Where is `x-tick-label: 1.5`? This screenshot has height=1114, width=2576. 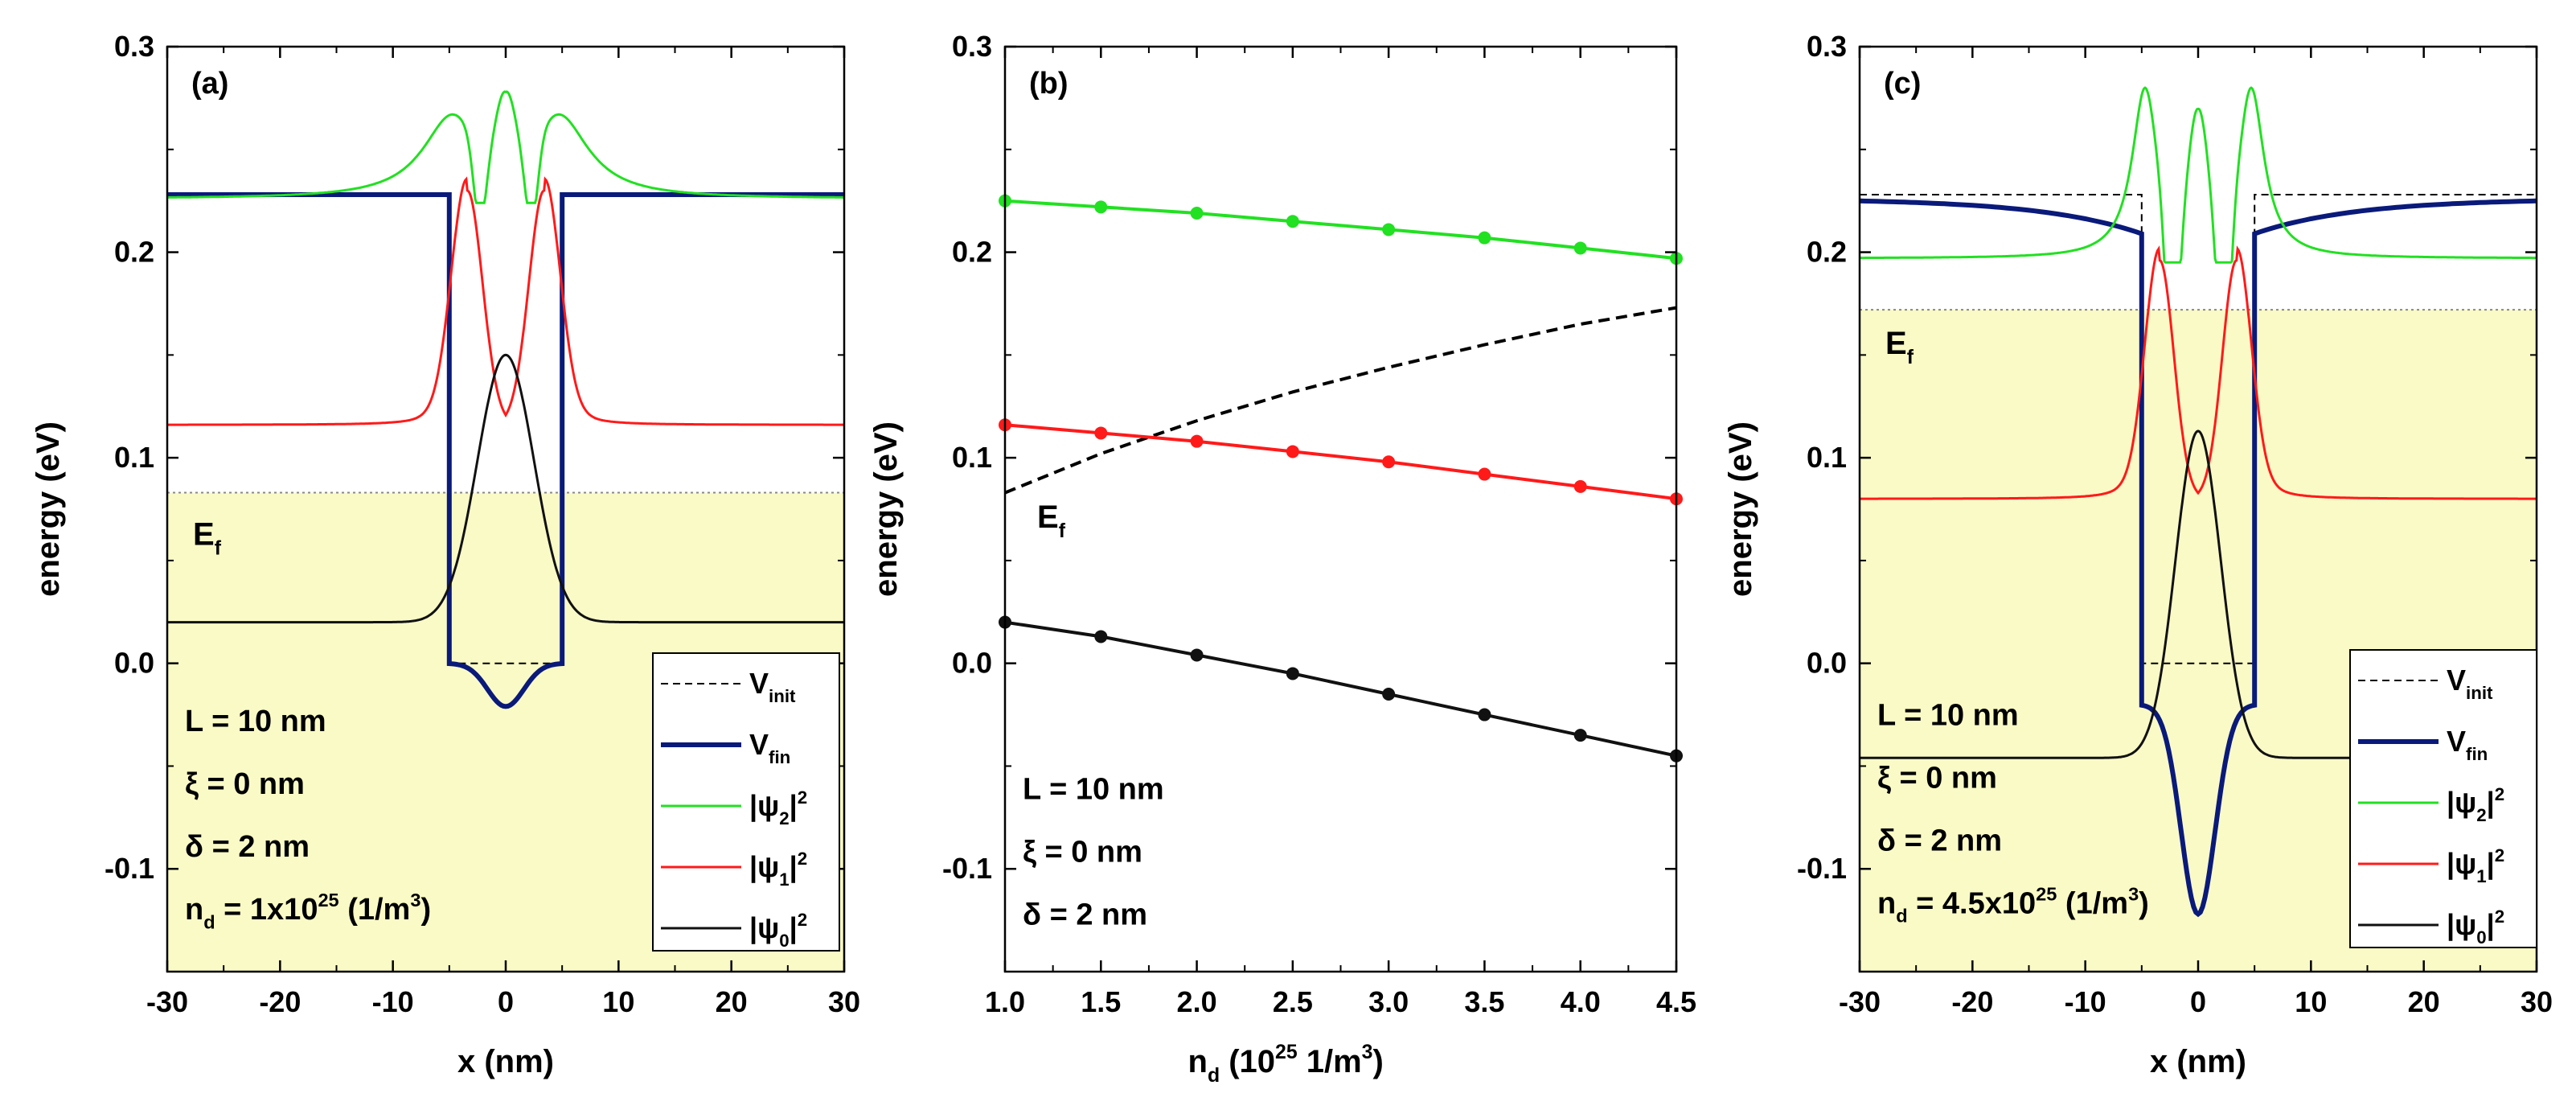 x-tick-label: 1.5 is located at coordinates (1101, 1001).